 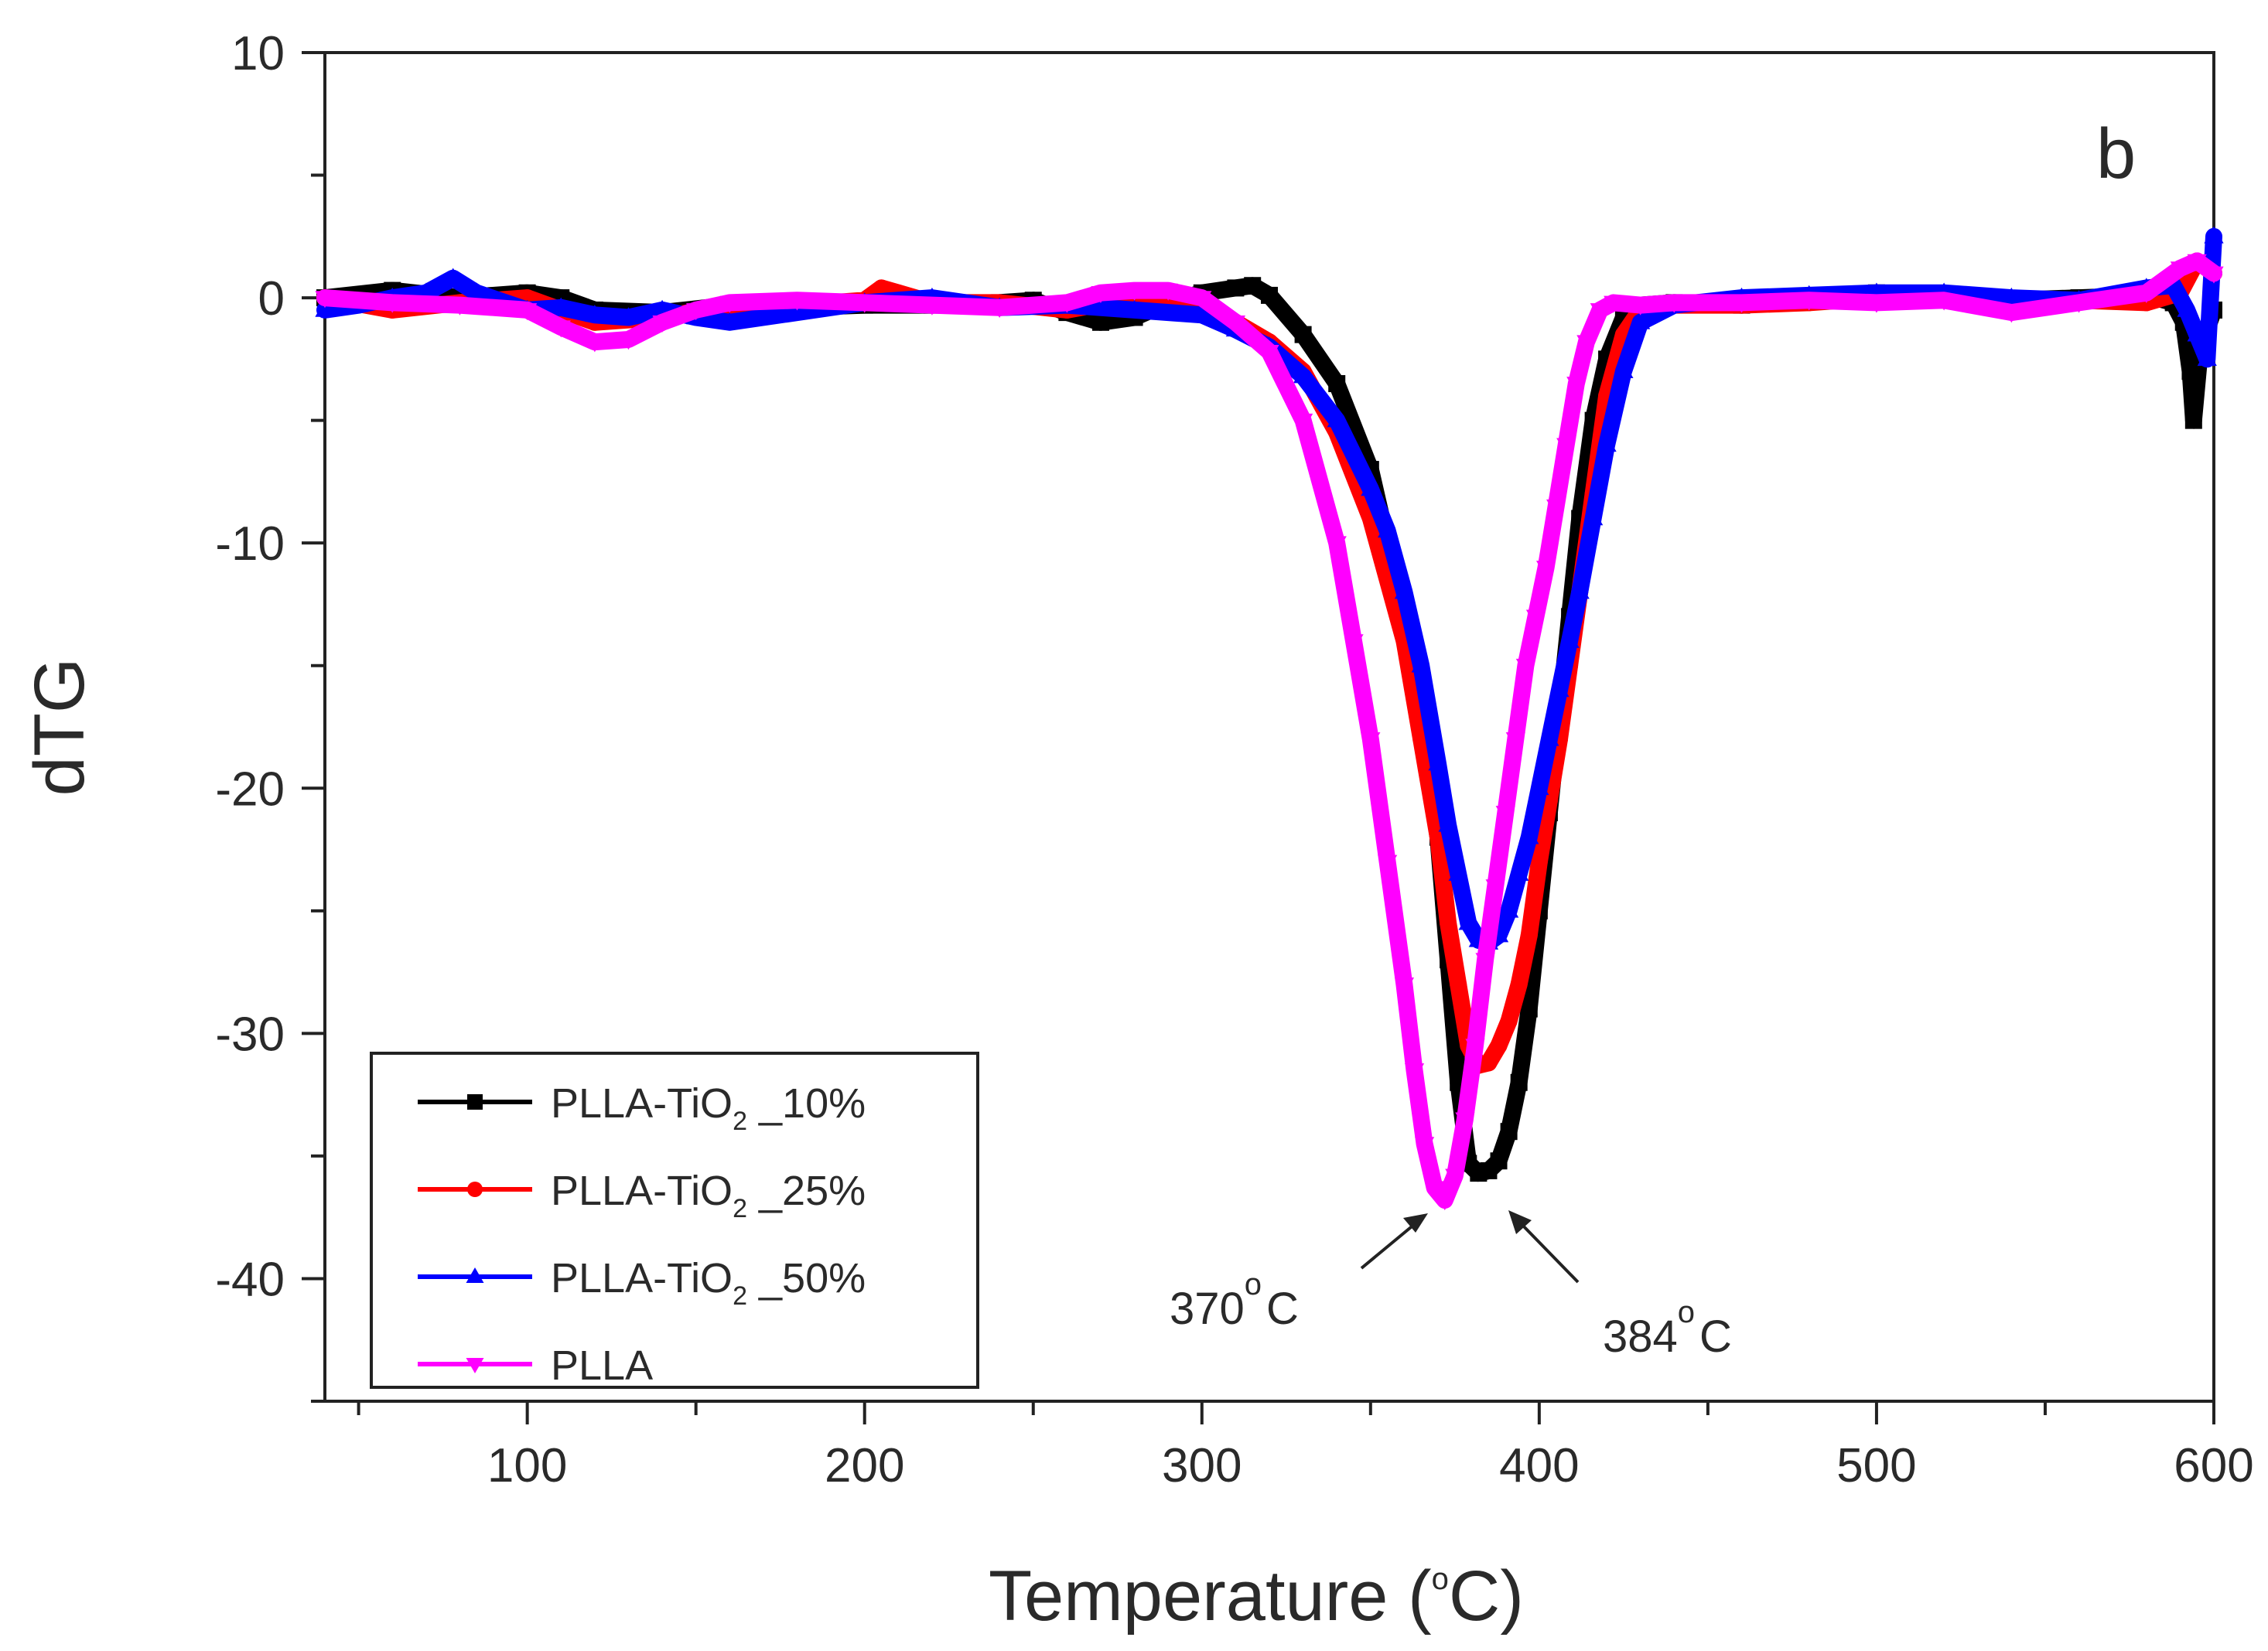 What do you see at coordinates (271, 299) in the screenshot?
I see `y-tick-label: 0` at bounding box center [271, 299].